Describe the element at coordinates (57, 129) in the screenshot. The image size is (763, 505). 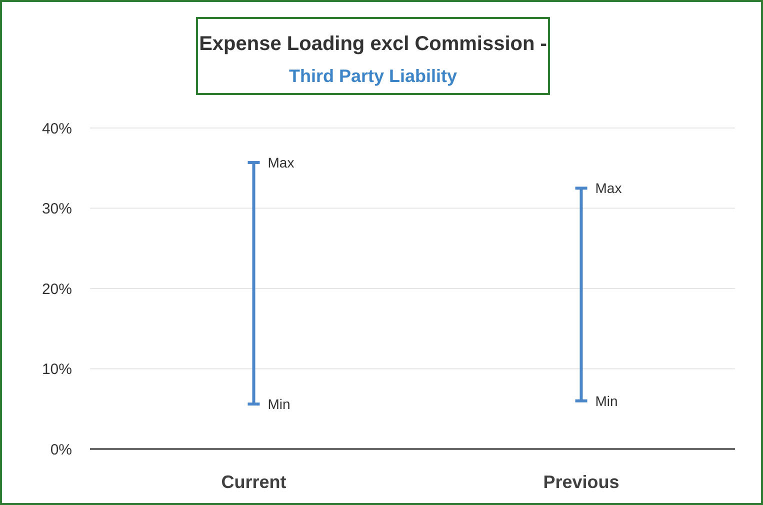
I see `y-tick-label: 40%` at that location.